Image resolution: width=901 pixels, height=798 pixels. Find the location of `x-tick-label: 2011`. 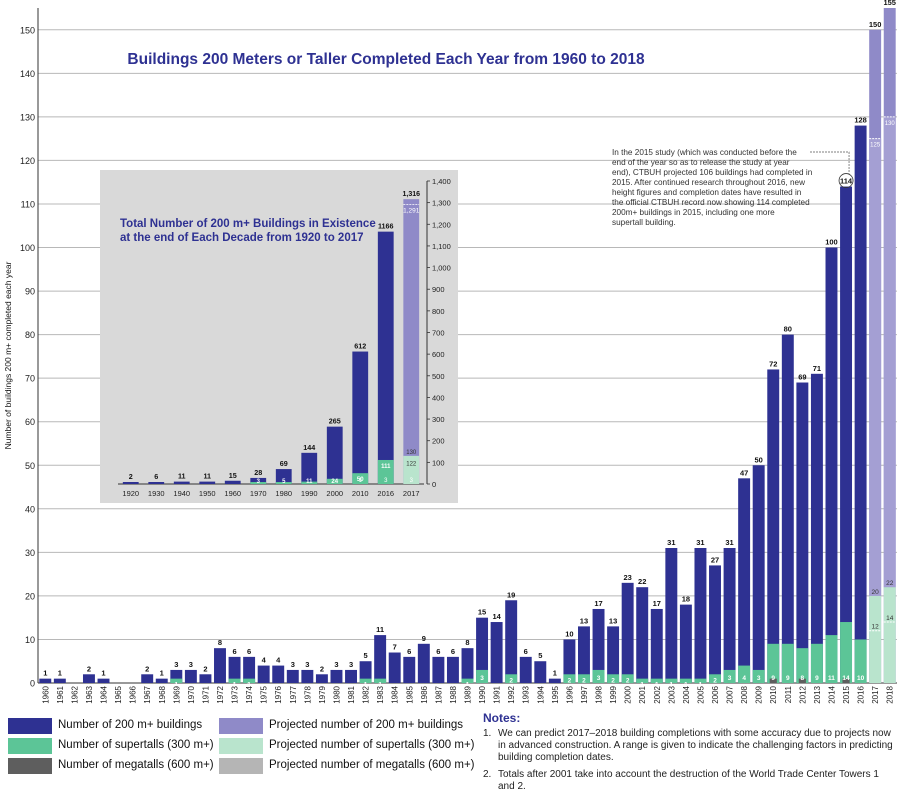

x-tick-label: 2011 is located at coordinates (788, 694).